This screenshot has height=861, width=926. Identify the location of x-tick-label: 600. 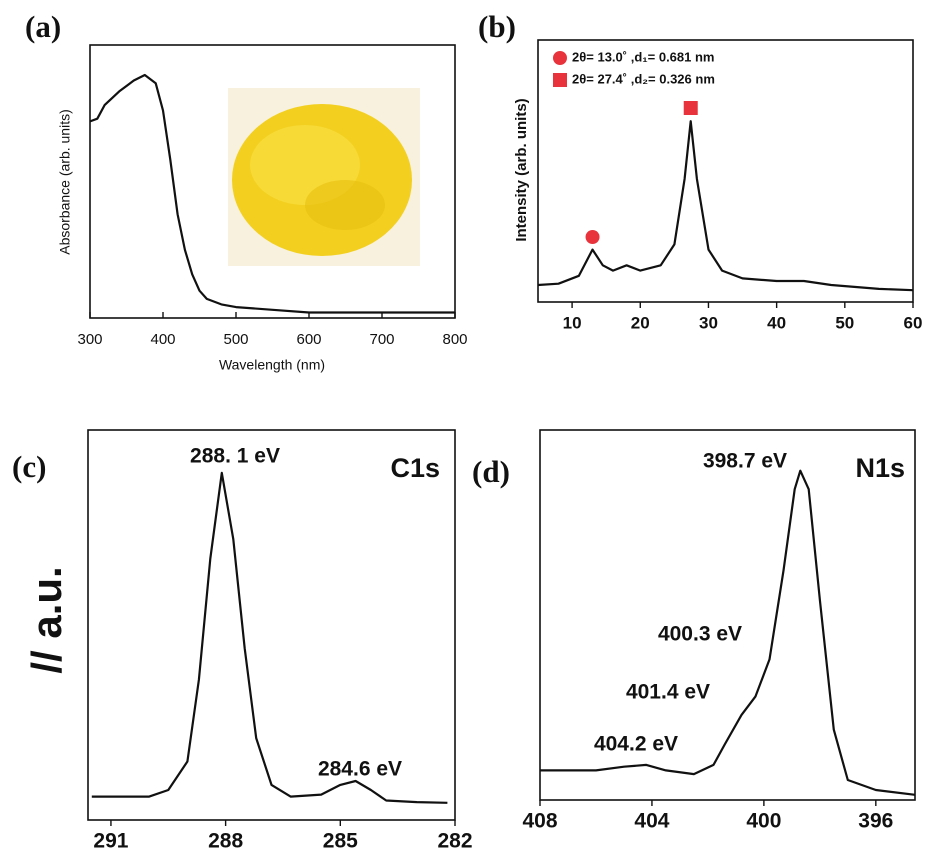
(308, 339).